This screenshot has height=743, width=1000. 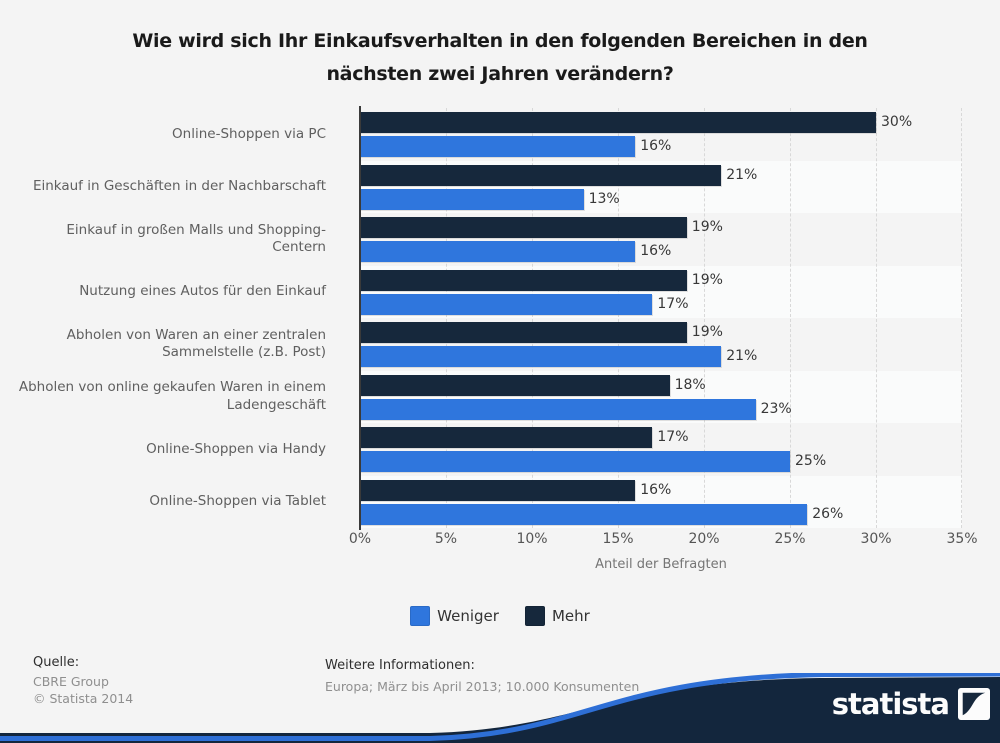 What do you see at coordinates (661, 344) in the screenshot?
I see `row-plot-area: 19% 21%` at bounding box center [661, 344].